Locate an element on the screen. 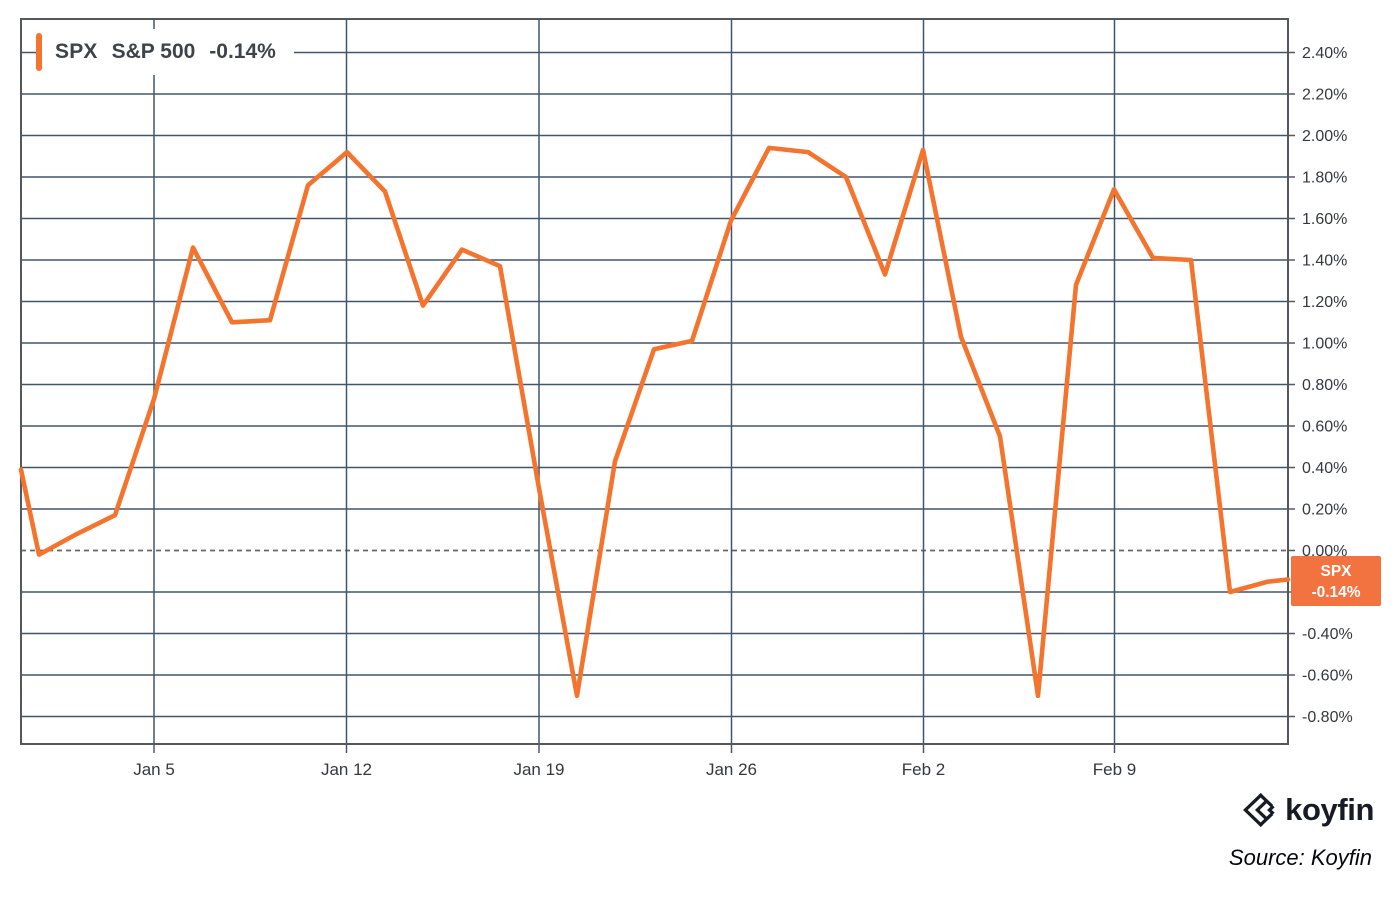  source-attribution: Source: Koyfin is located at coordinates (1300, 857).